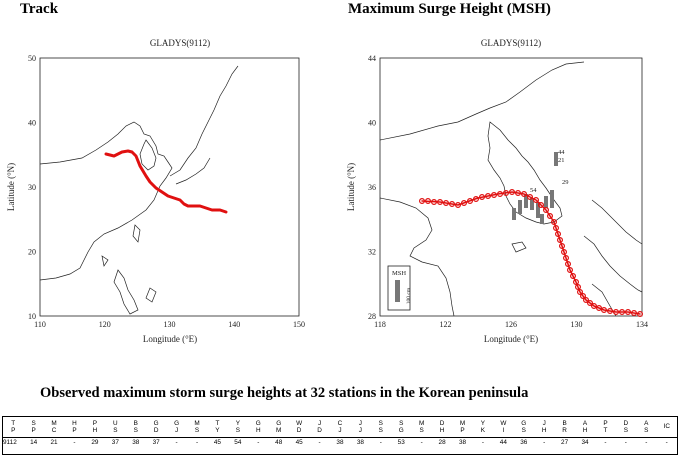 This screenshot has width=680, height=455. What do you see at coordinates (33, 442) in the screenshot?
I see `surge-value: 14` at bounding box center [33, 442].